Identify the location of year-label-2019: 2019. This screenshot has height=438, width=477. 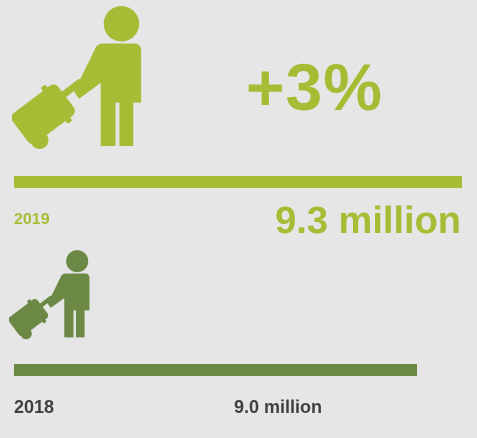
(32, 219).